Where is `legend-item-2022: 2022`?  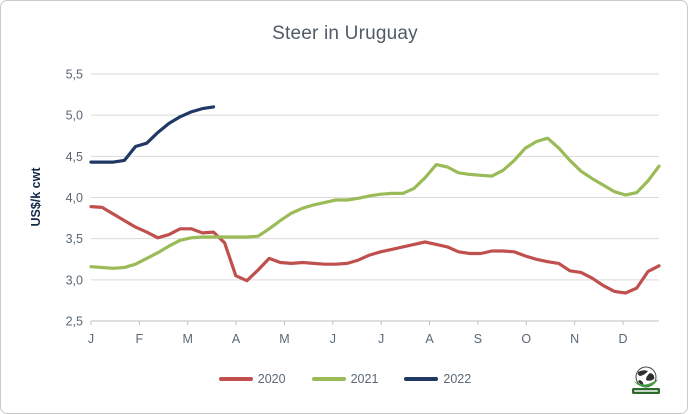 legend-item-2022: 2022 is located at coordinates (437, 379).